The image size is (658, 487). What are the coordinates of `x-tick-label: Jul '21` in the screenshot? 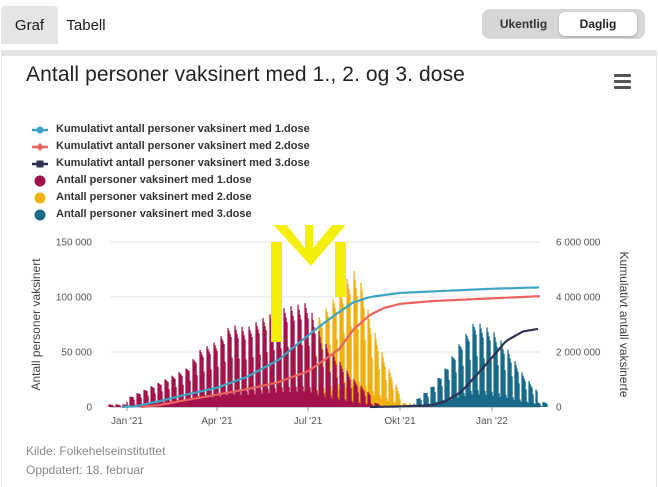 It's located at (308, 421).